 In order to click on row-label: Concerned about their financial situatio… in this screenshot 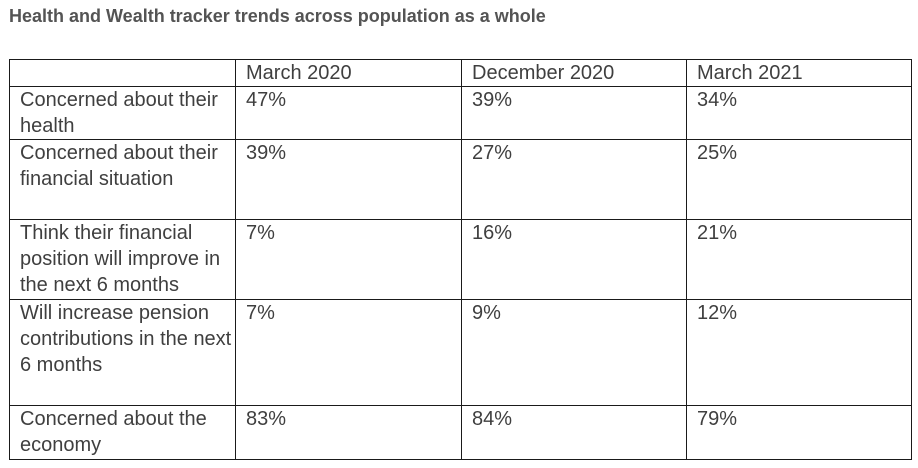, I will do `click(122, 179)`.